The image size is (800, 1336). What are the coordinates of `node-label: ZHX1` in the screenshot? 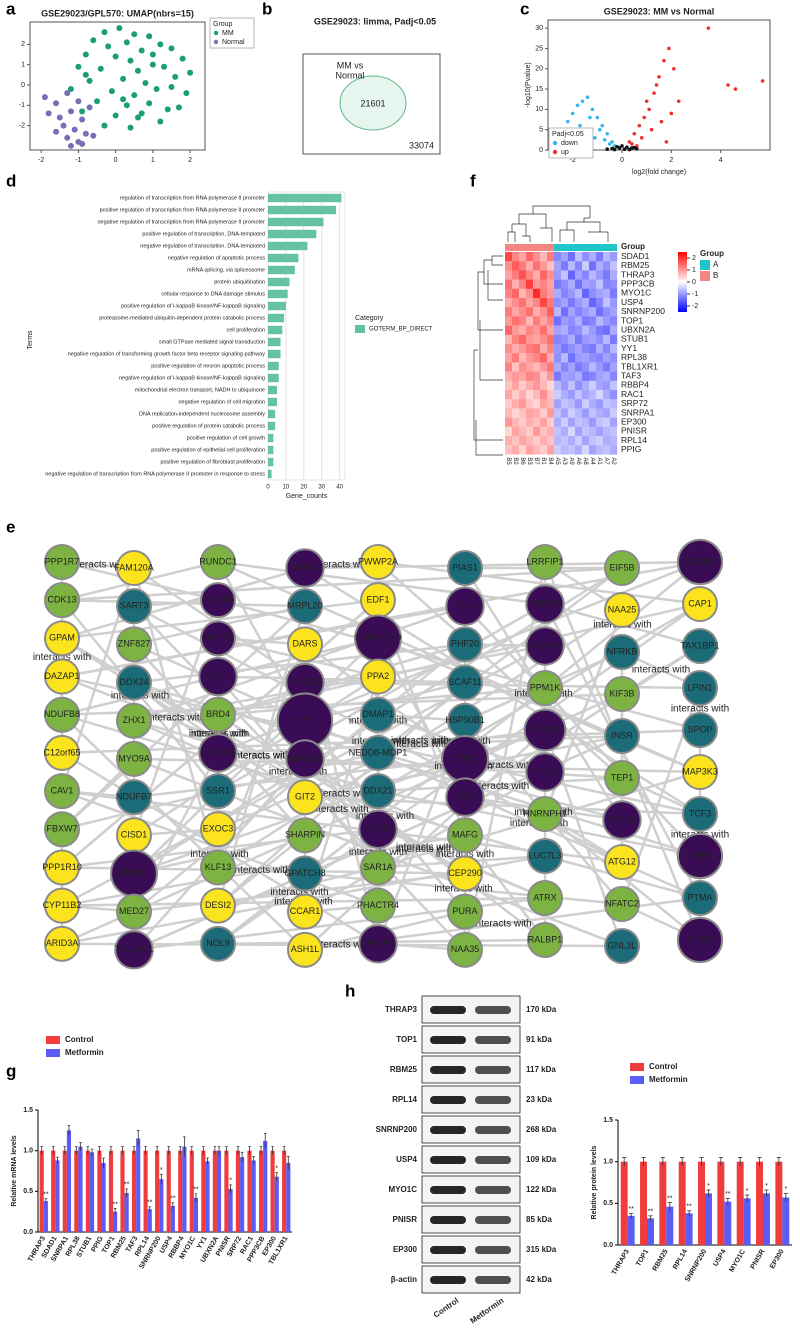 It's located at (133, 720).